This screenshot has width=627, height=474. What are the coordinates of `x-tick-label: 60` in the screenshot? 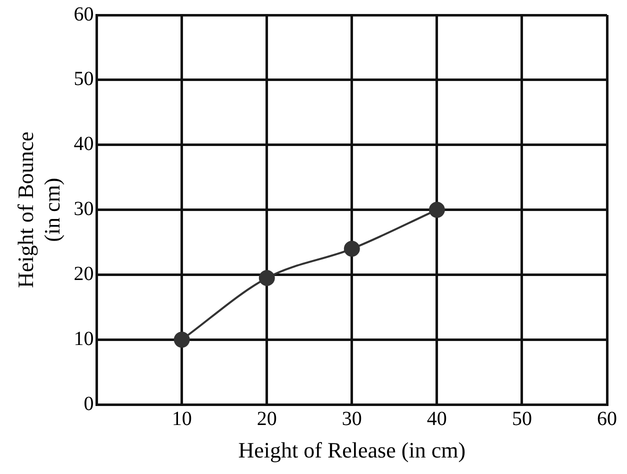 It's located at (607, 419).